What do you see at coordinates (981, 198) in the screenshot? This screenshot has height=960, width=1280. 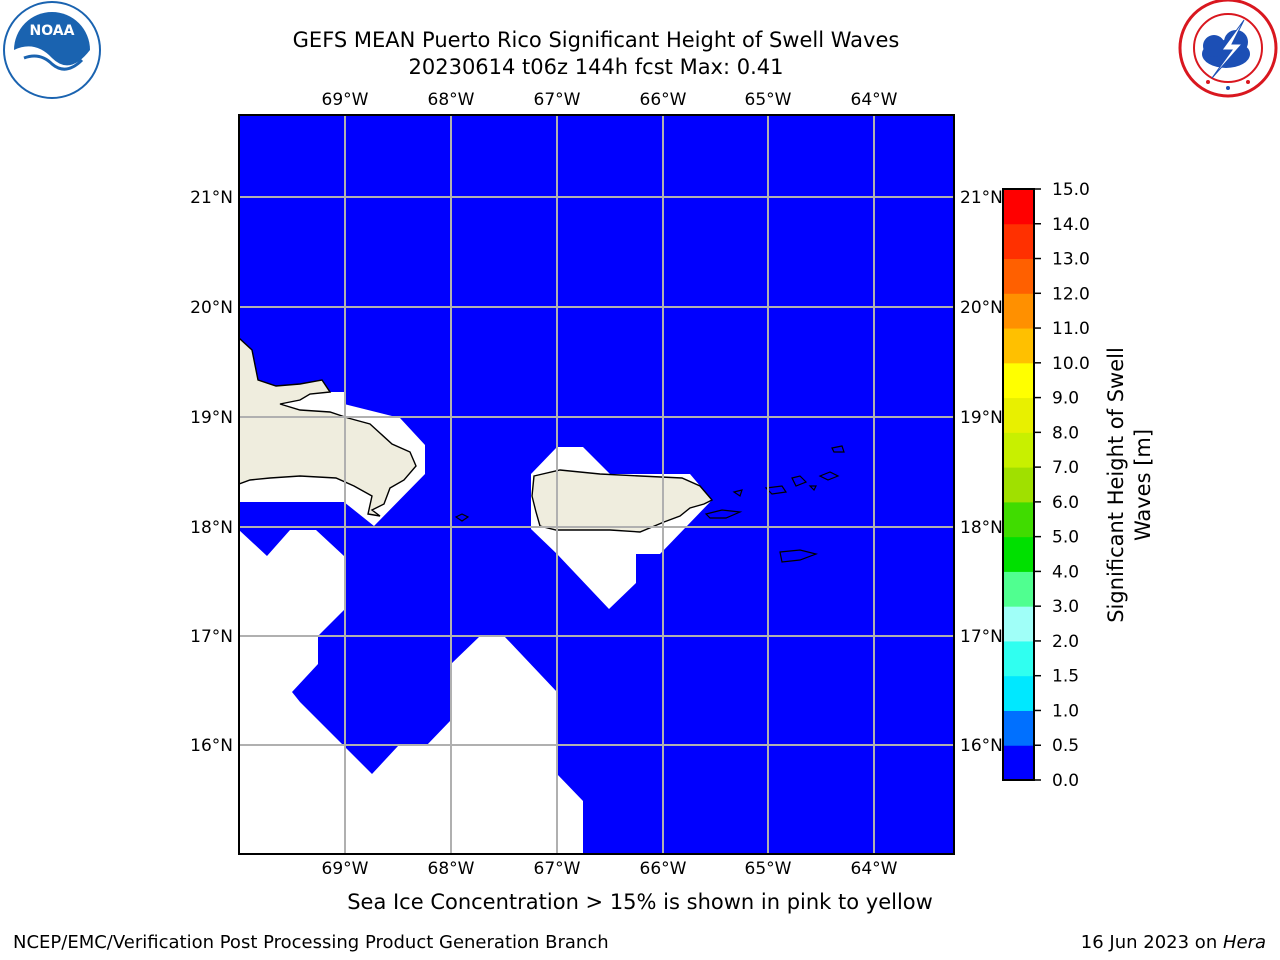 I see `lat-label-right: 21°N` at bounding box center [981, 198].